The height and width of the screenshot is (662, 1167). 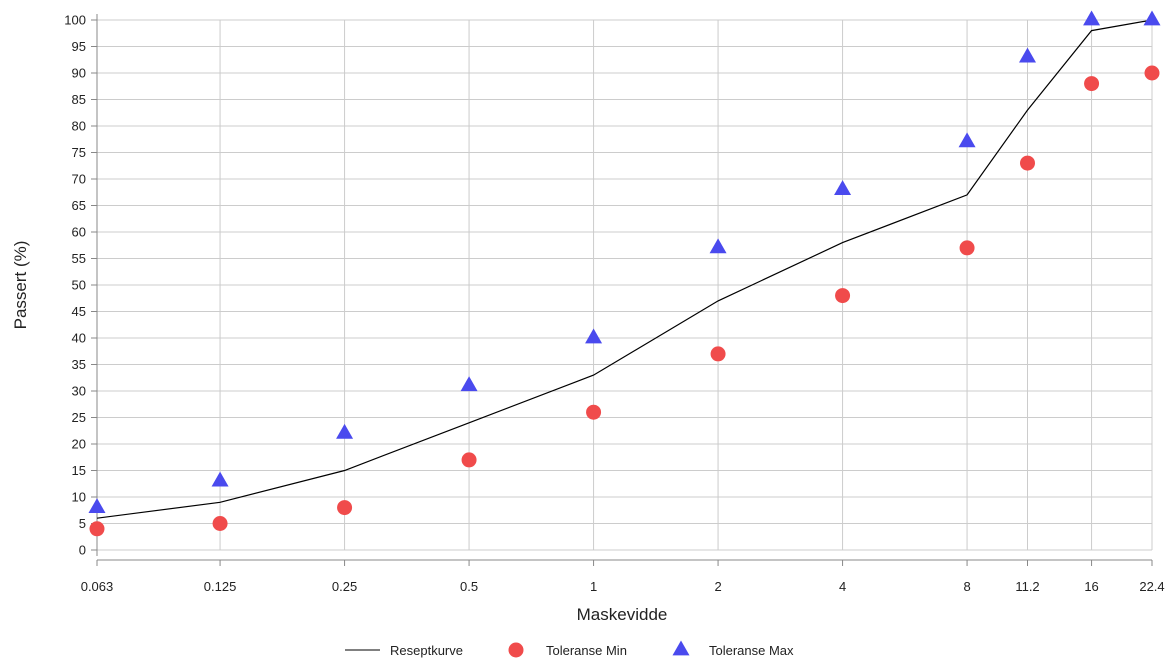 What do you see at coordinates (1091, 586) in the screenshot?
I see `x-tick-label: 16` at bounding box center [1091, 586].